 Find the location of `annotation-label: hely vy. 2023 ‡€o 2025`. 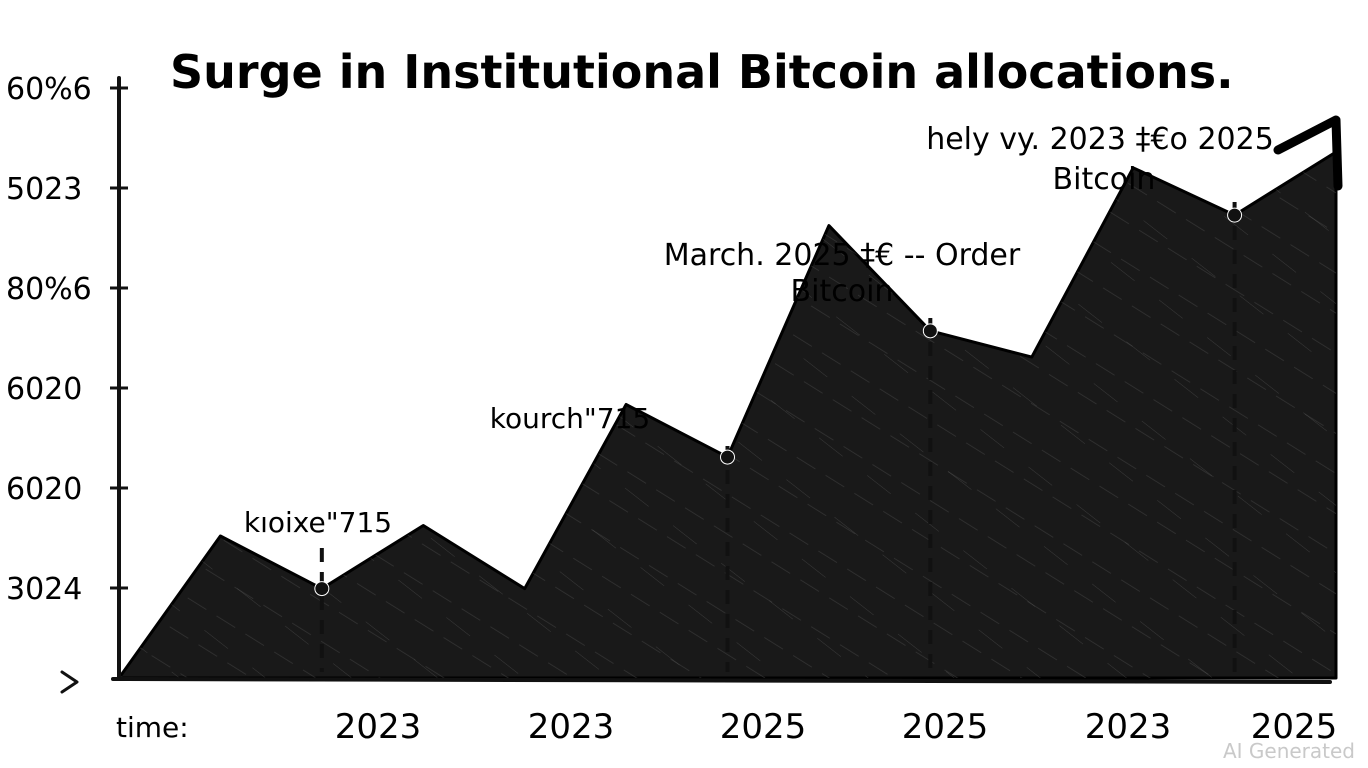

annotation-label: hely vy. 2023 ‡€o 2025 is located at coordinates (1100, 139).